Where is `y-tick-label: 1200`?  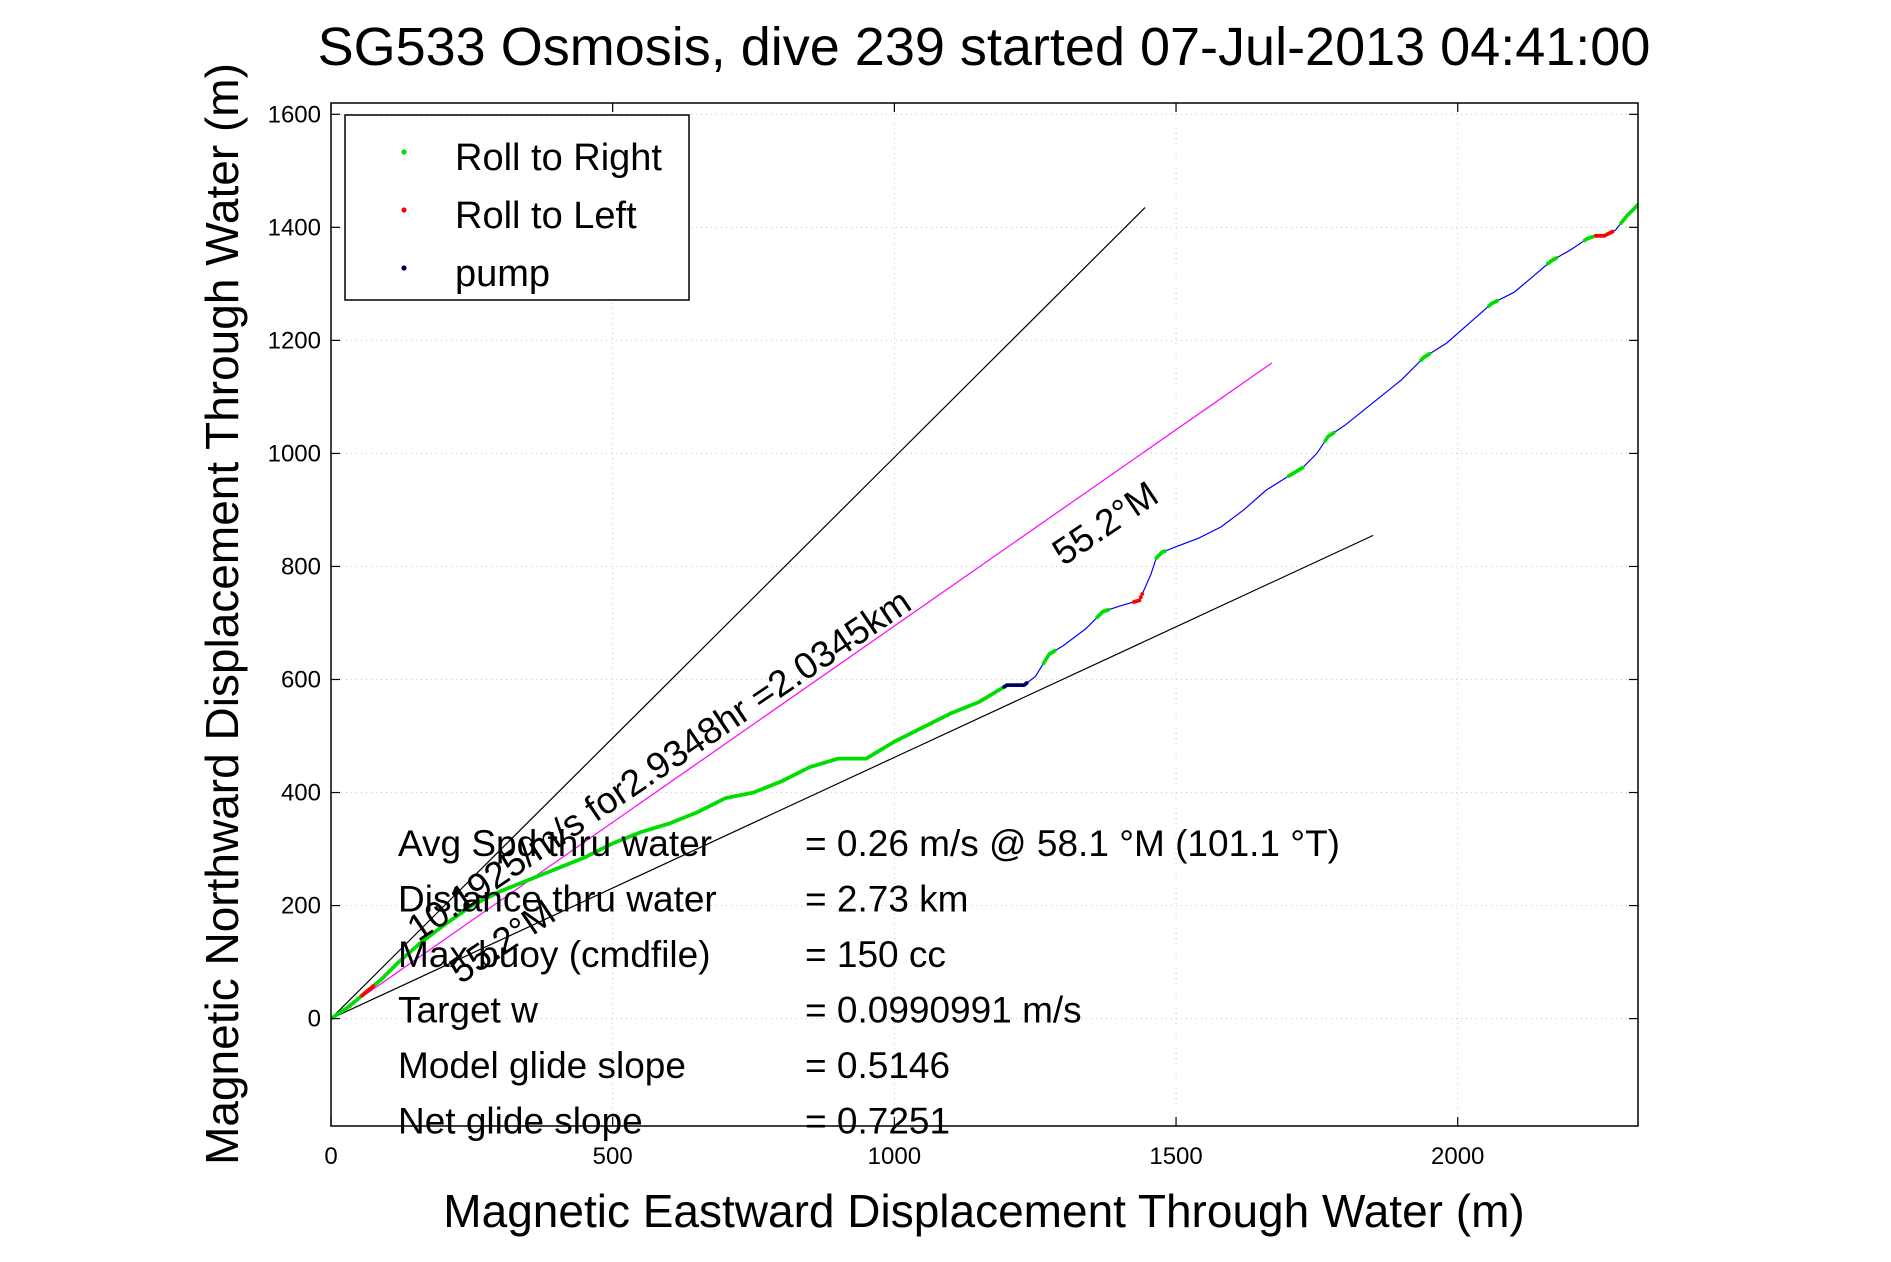
y-tick-label: 1200 is located at coordinates (294, 340).